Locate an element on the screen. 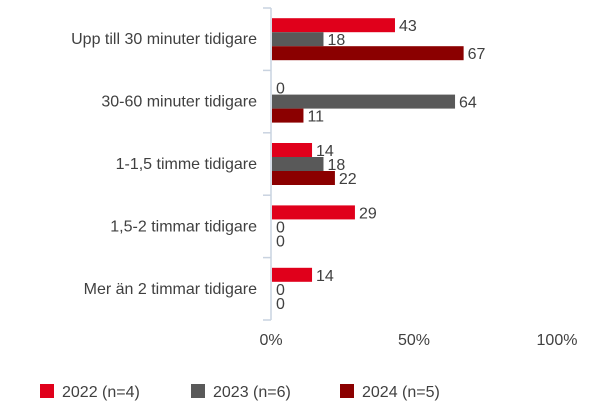  x-tick-labels: 0% 50% 100% is located at coordinates (418, 340).